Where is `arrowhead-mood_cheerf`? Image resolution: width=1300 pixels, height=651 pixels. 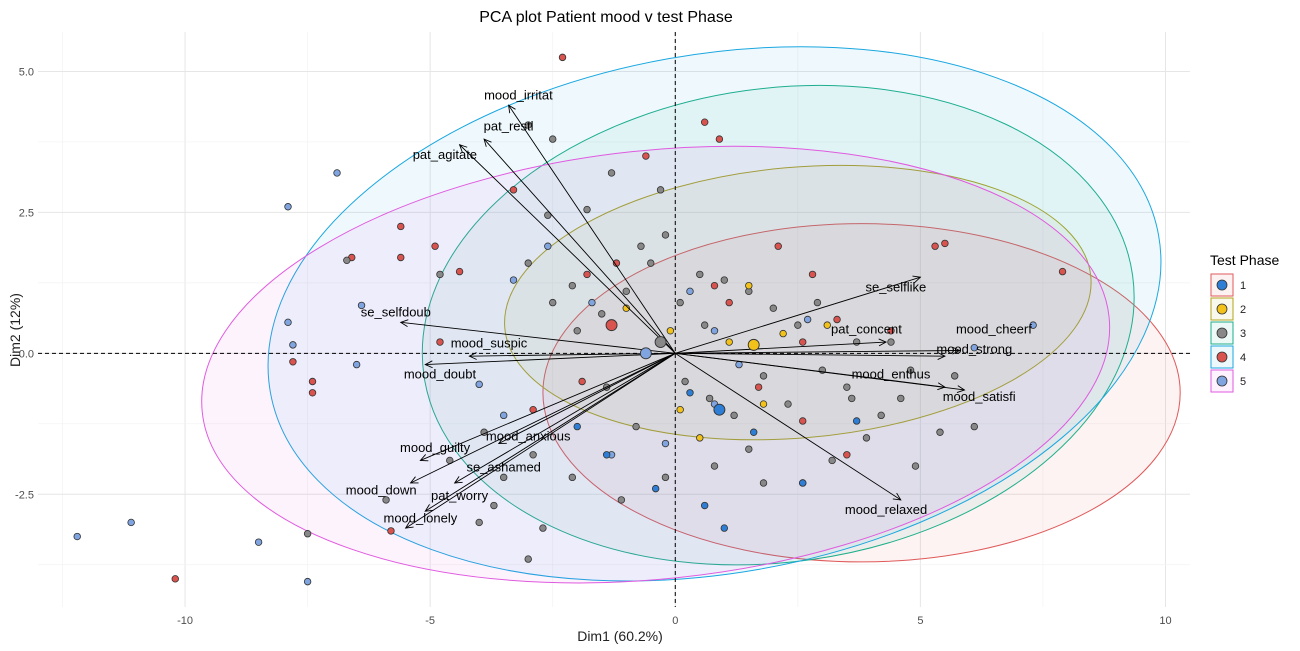 arrowhead-mood_cheerf is located at coordinates (956, 350).